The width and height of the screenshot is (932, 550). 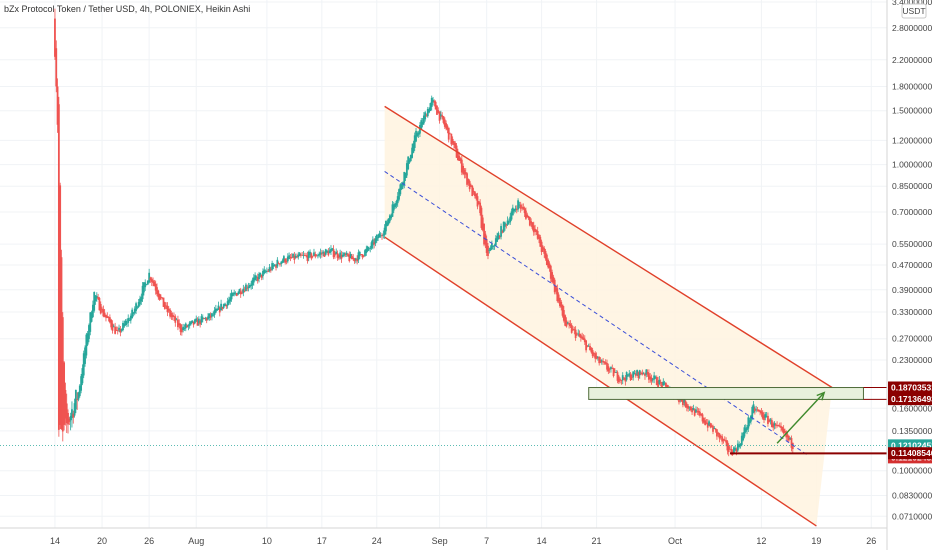 I want to click on y-tick-label: 1.80000000, so click(x=912, y=86).